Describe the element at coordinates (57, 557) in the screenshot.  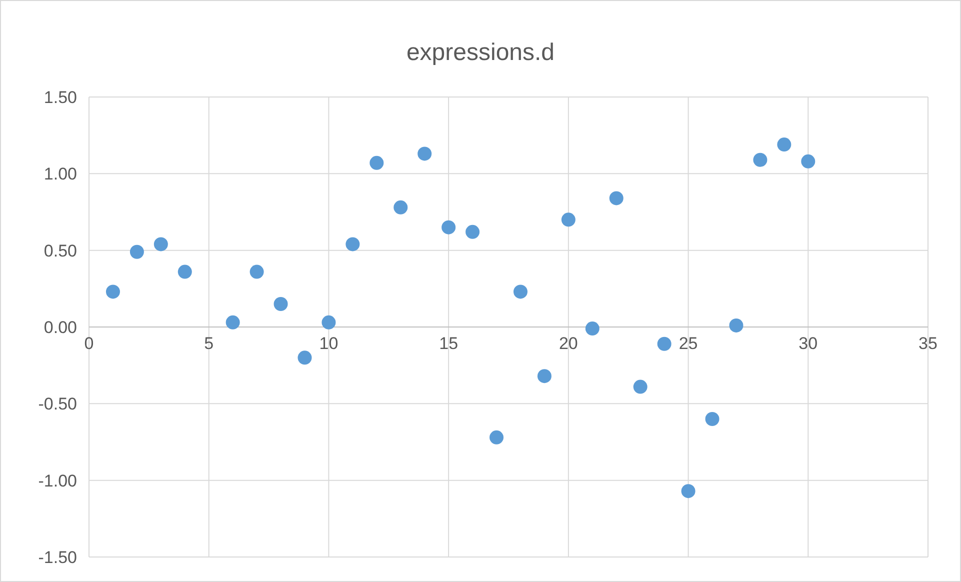
I see `y-tick-label: -1.50` at that location.